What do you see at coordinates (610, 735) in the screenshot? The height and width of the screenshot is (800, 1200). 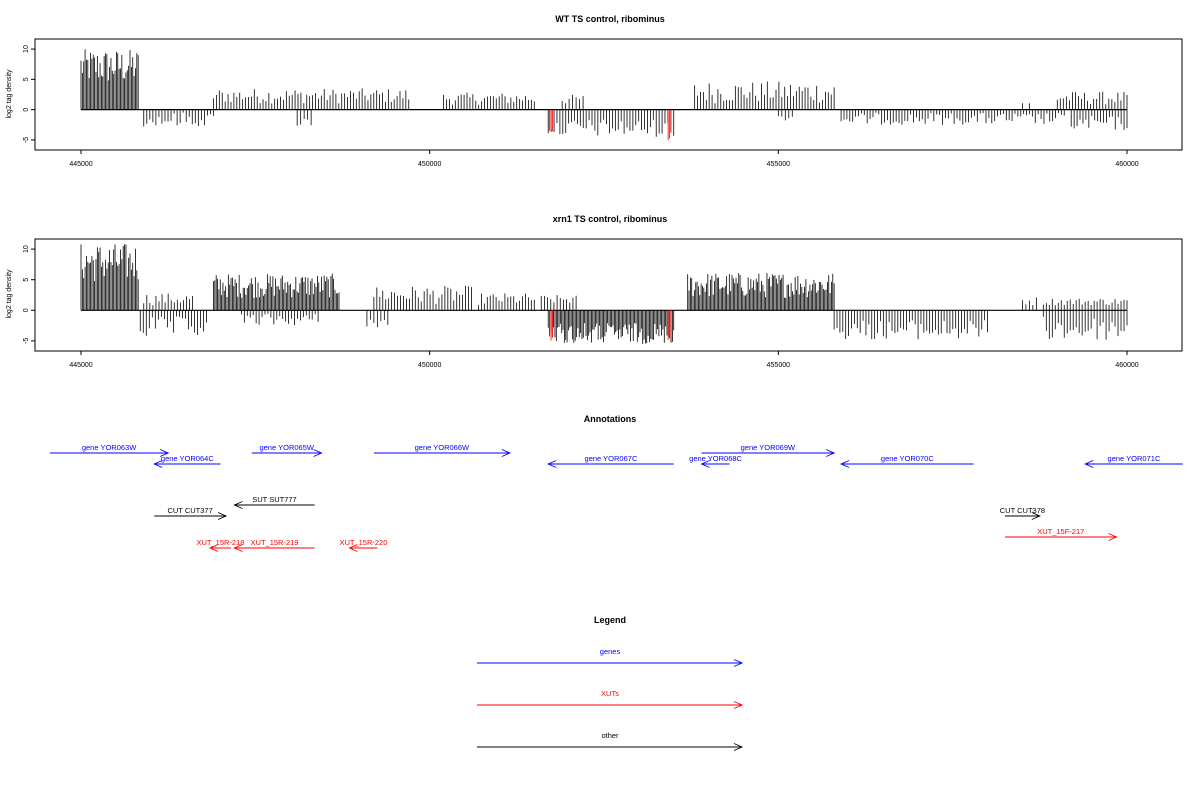 I see `legend-label: other` at bounding box center [610, 735].